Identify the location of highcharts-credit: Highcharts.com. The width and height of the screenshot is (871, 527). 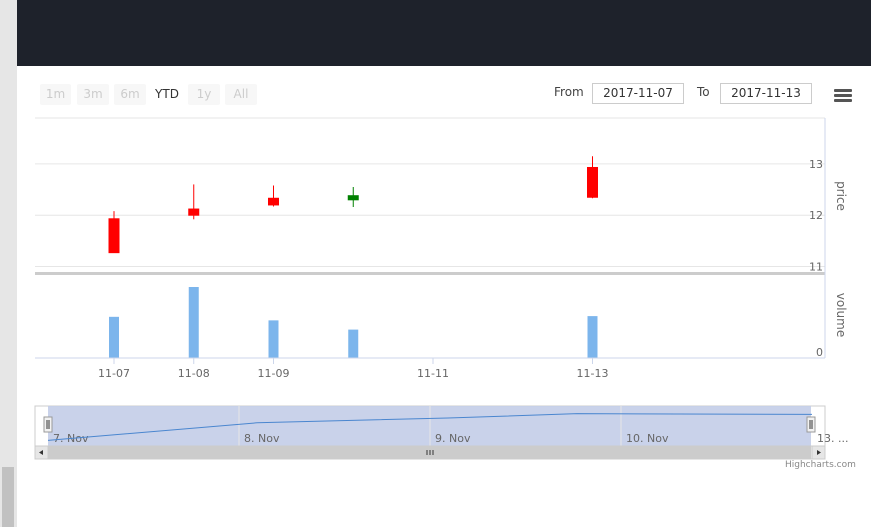
(820, 465).